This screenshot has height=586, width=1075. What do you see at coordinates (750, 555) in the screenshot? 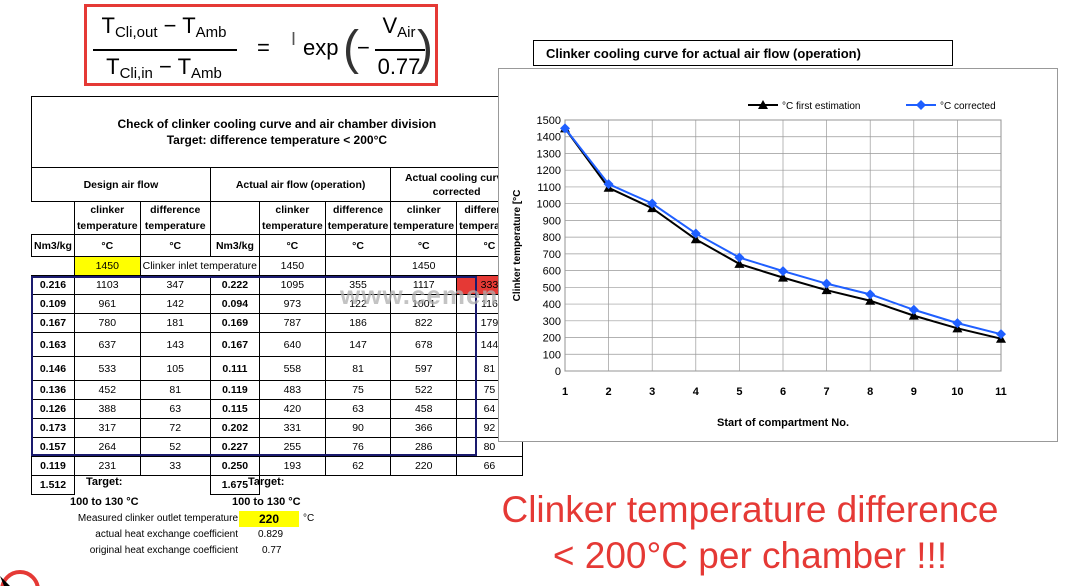
I see `headline-line-2: < 200°C per chamber !!!` at bounding box center [750, 555].